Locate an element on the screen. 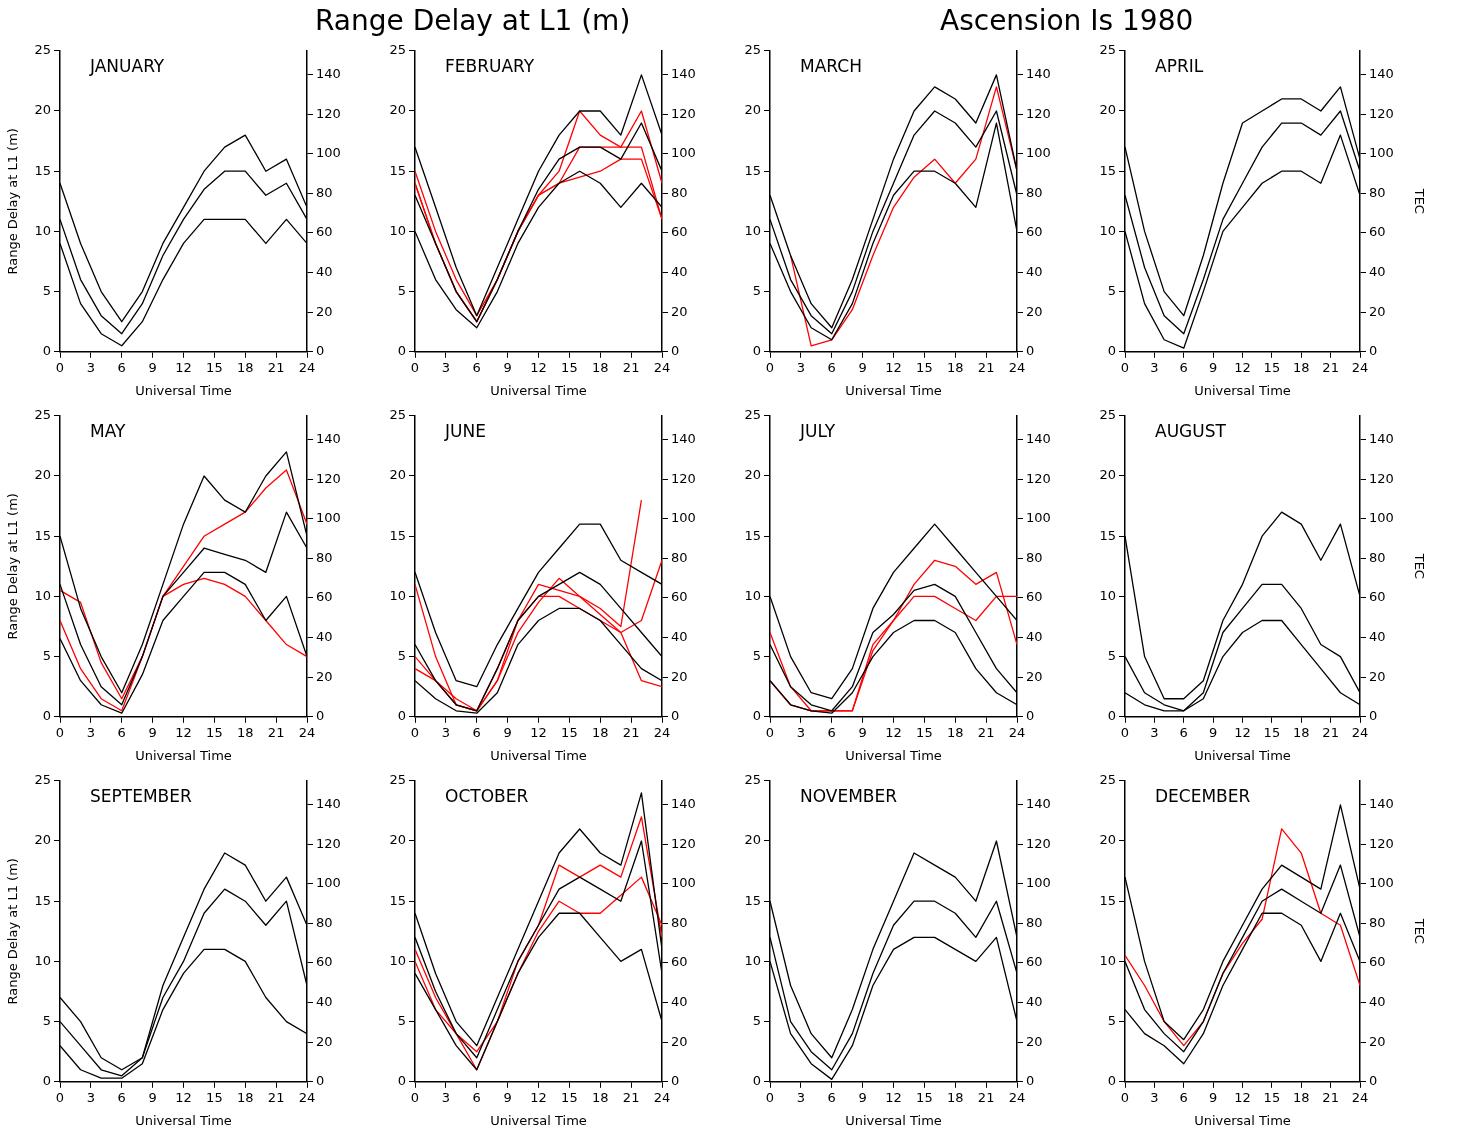  chart-title: MAY is located at coordinates (108, 430).